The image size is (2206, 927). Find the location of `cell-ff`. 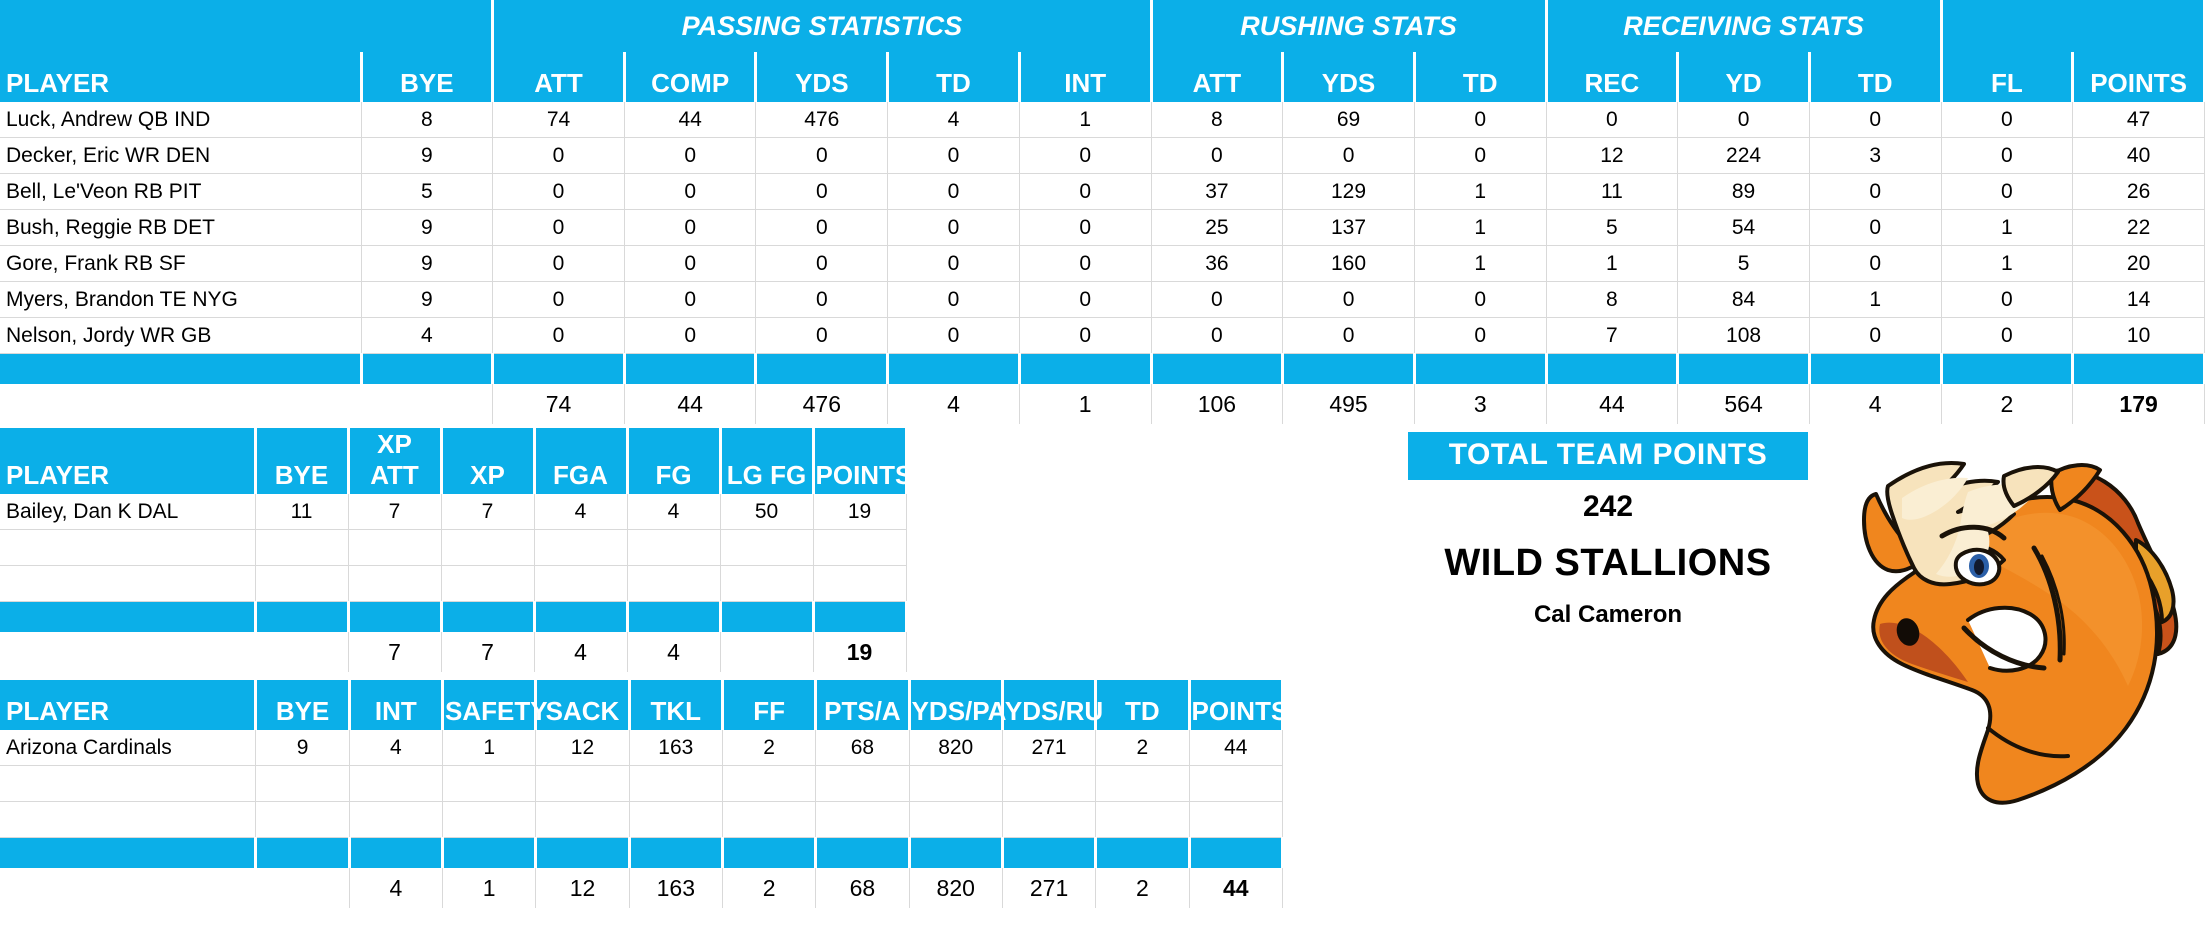

cell-ff is located at coordinates (769, 819).